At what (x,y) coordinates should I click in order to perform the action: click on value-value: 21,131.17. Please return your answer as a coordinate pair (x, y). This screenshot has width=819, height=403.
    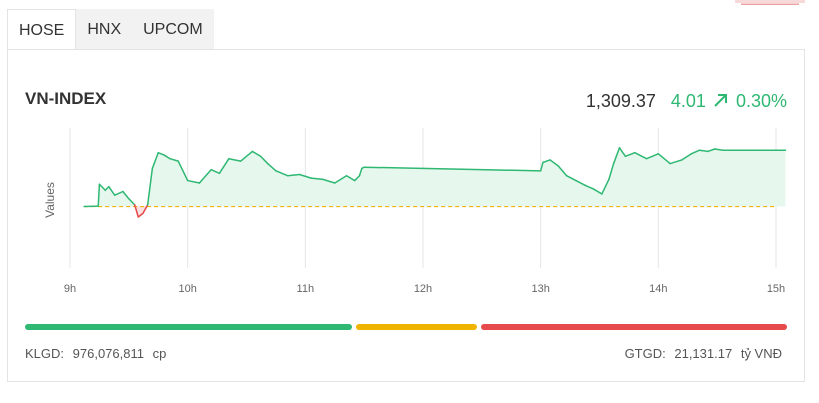
    Looking at the image, I should click on (703, 353).